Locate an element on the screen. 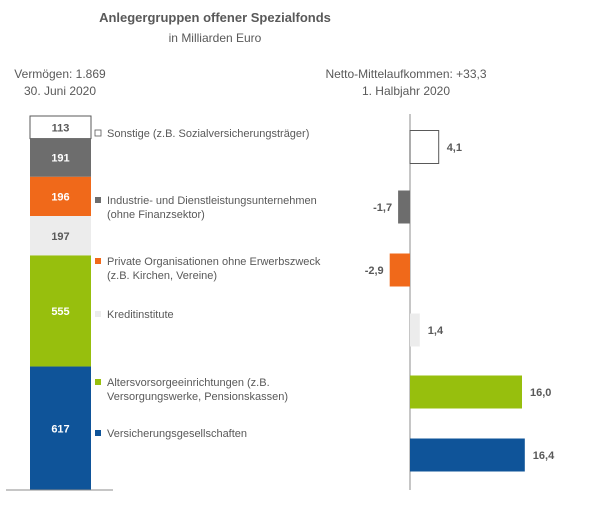 The width and height of the screenshot is (600, 519). legend-label: Versicherungsgesellschaften is located at coordinates (177, 434).